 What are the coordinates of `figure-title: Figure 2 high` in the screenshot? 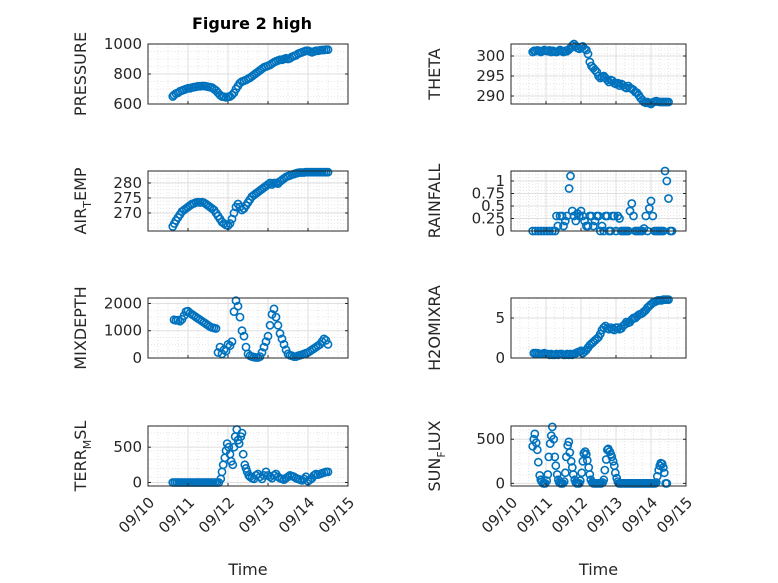 It's located at (252, 23).